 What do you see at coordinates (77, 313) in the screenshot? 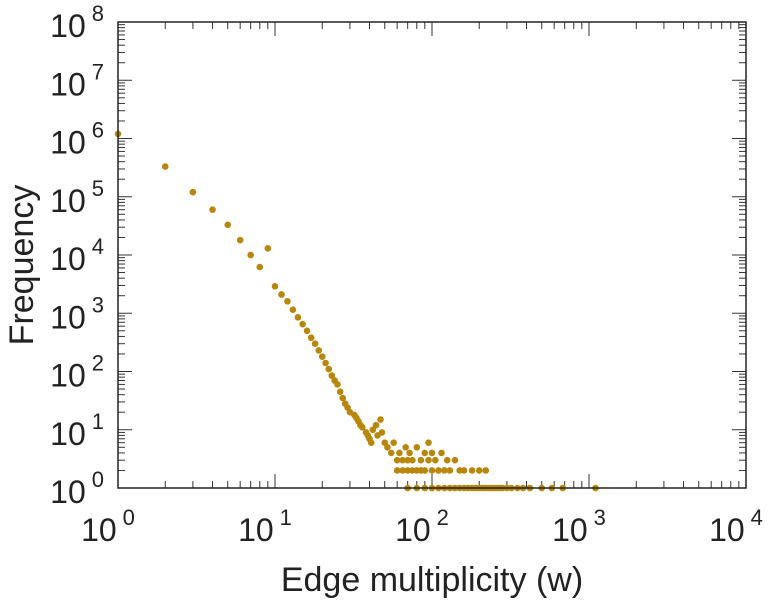
I see `y-tick-label: 10 3` at bounding box center [77, 313].